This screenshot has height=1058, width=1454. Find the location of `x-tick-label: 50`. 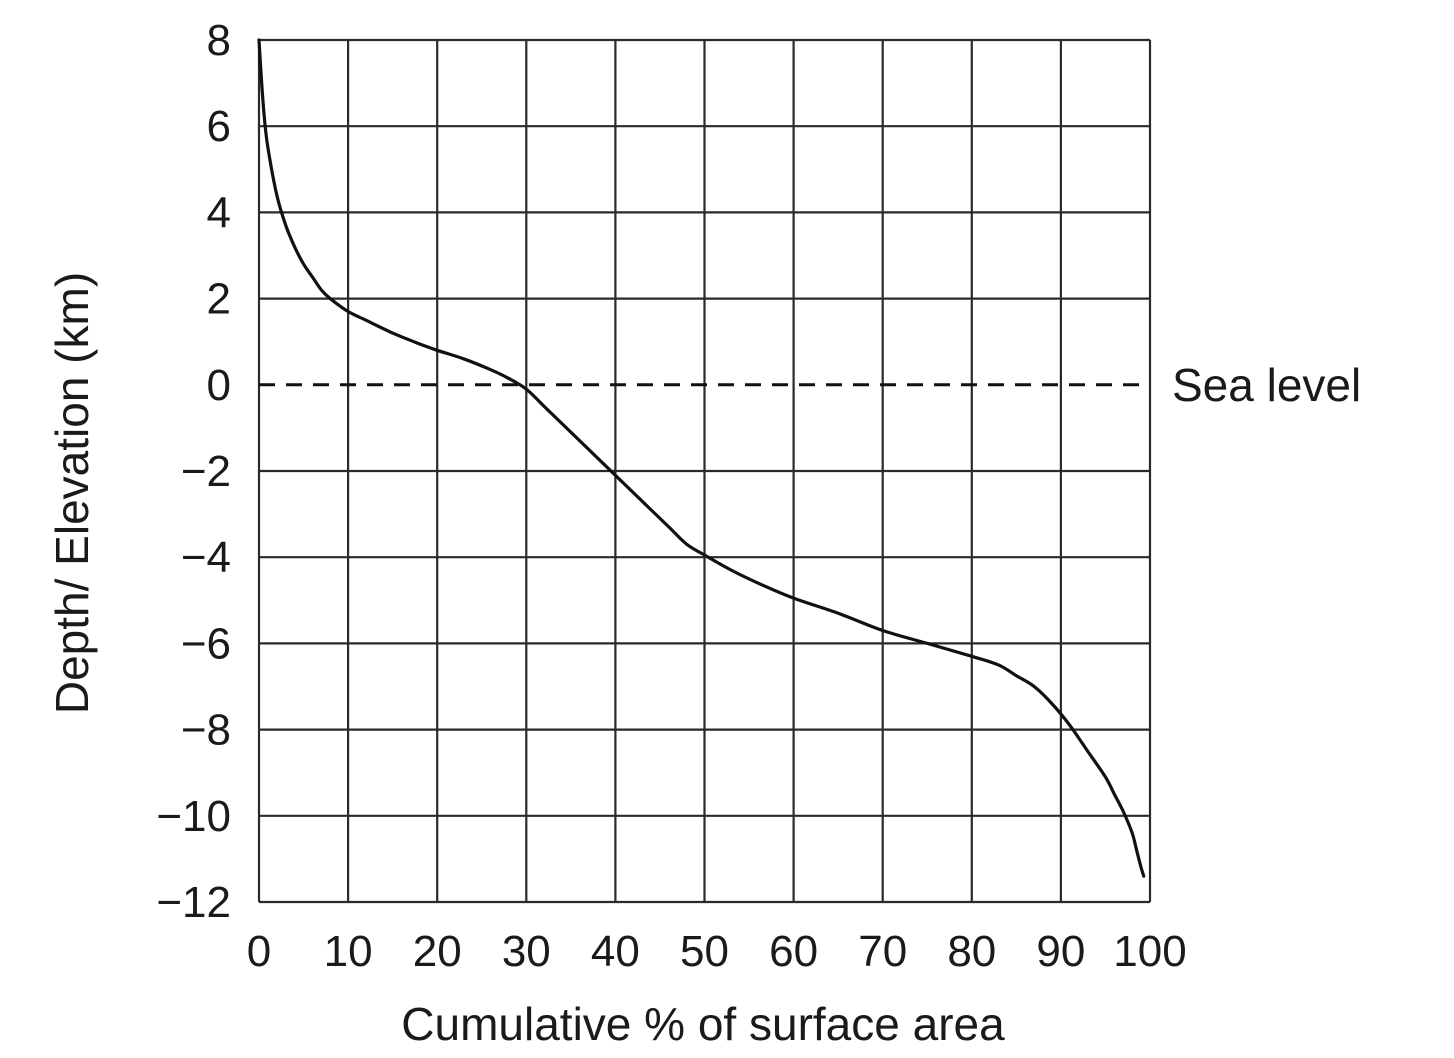

x-tick-label: 50 is located at coordinates (704, 951).